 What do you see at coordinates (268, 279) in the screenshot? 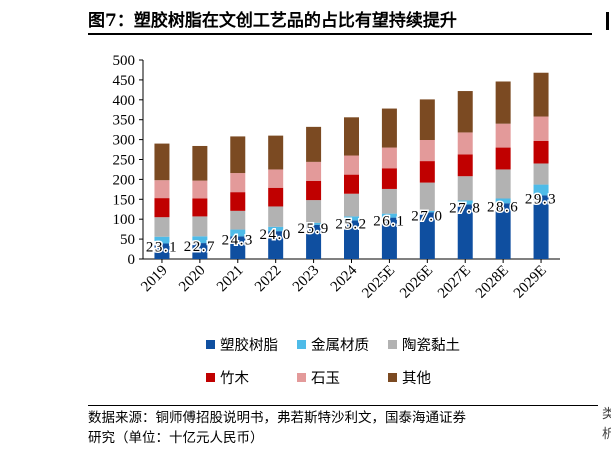
I see `x-tick-label: 2022` at bounding box center [268, 279].